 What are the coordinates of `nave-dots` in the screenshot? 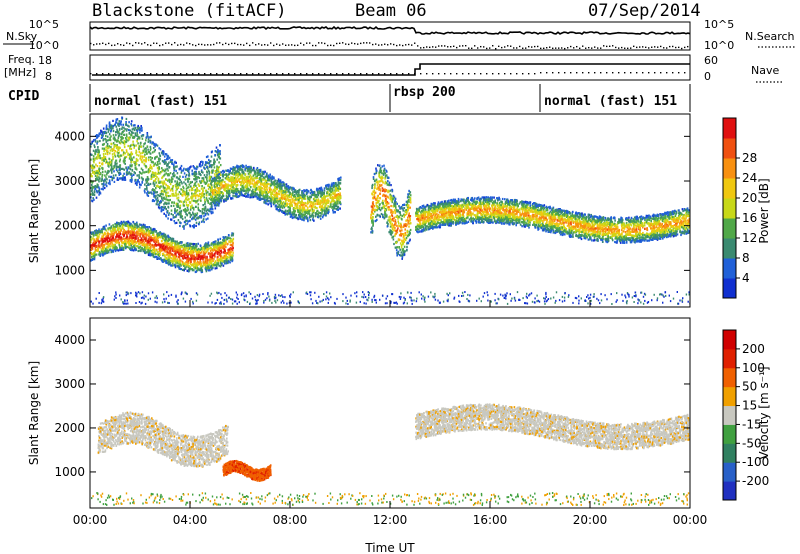 It's located at (388, 73).